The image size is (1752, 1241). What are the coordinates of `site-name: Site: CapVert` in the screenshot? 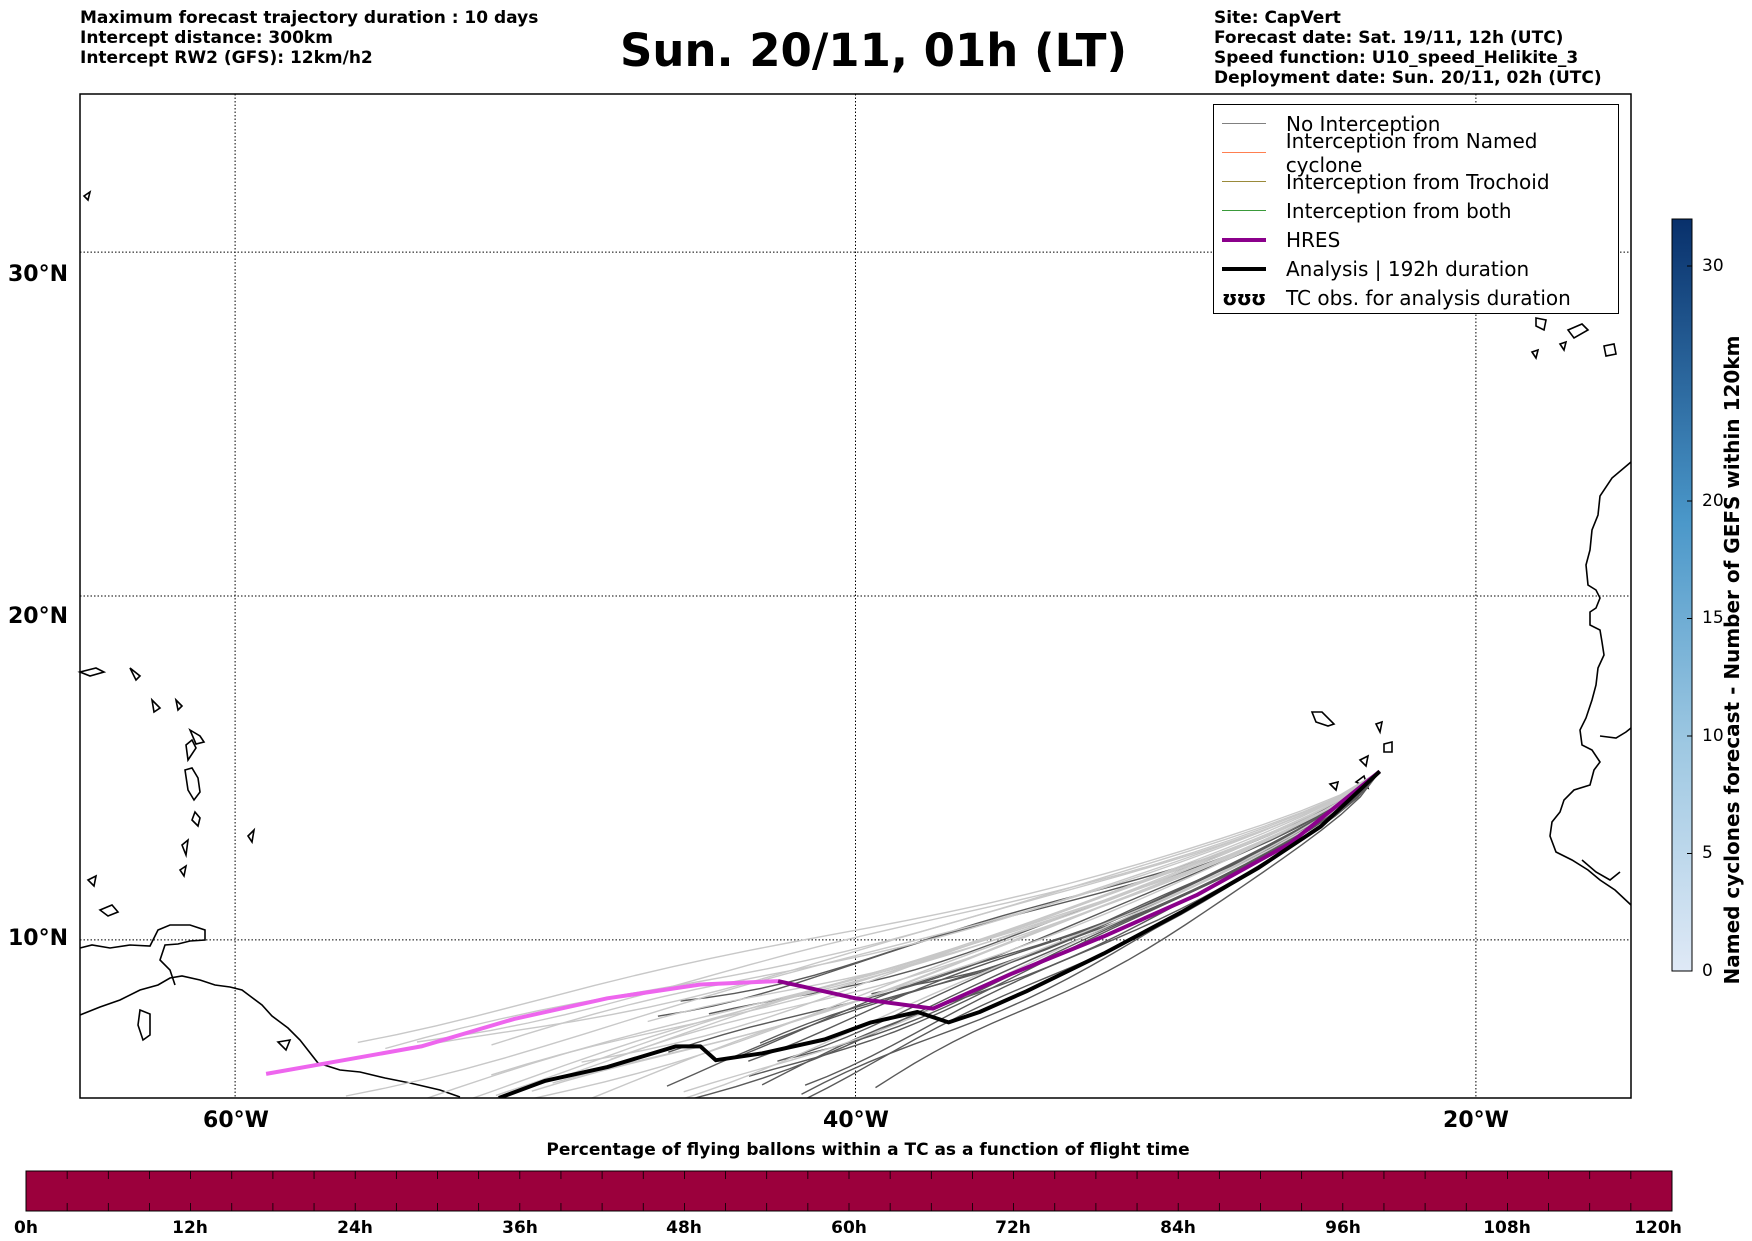 It's located at (1277, 18).